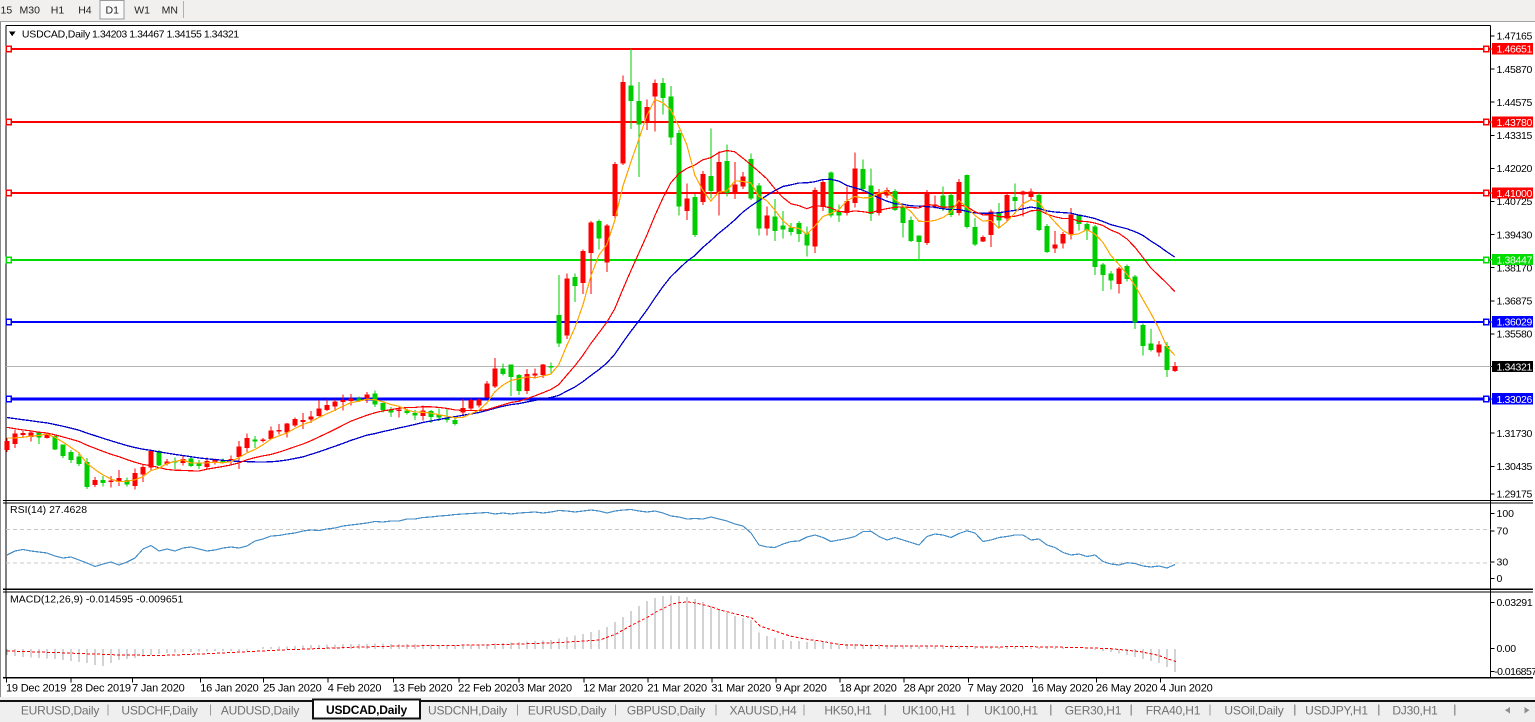 This screenshot has width=1535, height=722. Describe the element at coordinates (58, 11) in the screenshot. I see `svg-text: H1` at that location.